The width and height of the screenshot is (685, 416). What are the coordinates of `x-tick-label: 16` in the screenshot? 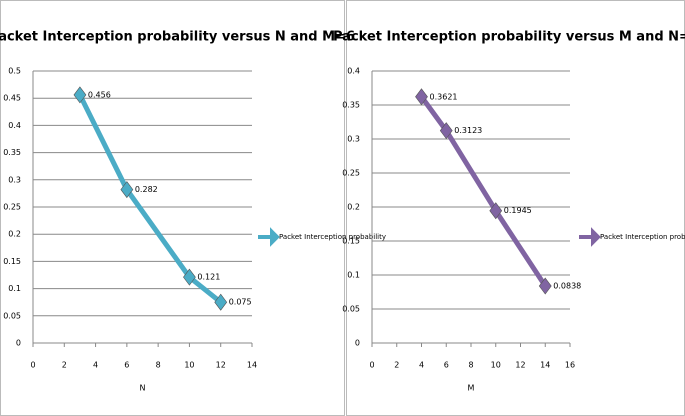 It's located at (570, 365).